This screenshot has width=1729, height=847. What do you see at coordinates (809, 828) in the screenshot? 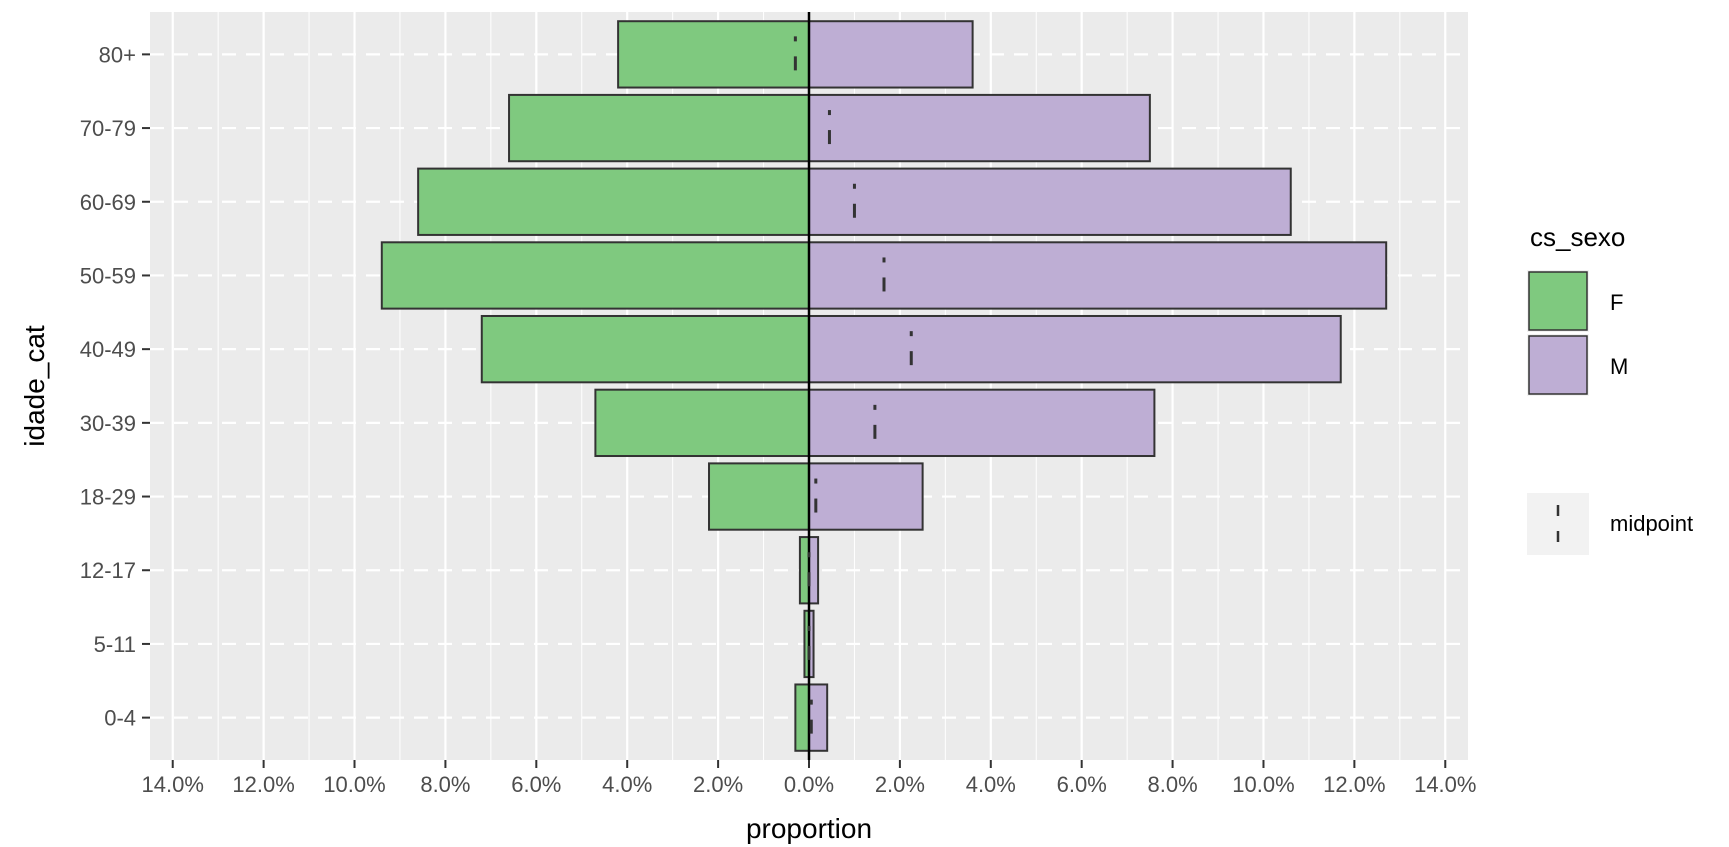
I see `x-axis-title: proportion` at bounding box center [809, 828].